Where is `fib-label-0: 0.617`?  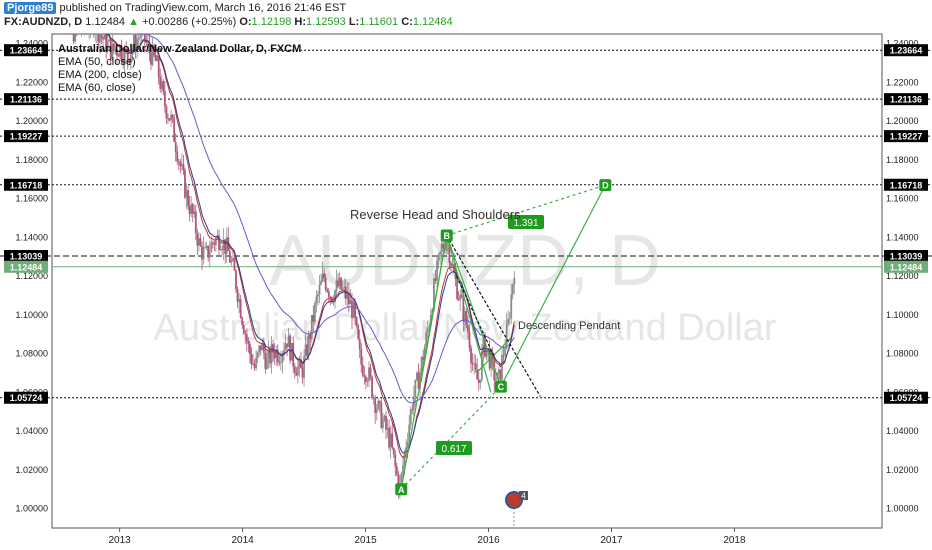
fib-label-0: 0.617 is located at coordinates (453, 449).